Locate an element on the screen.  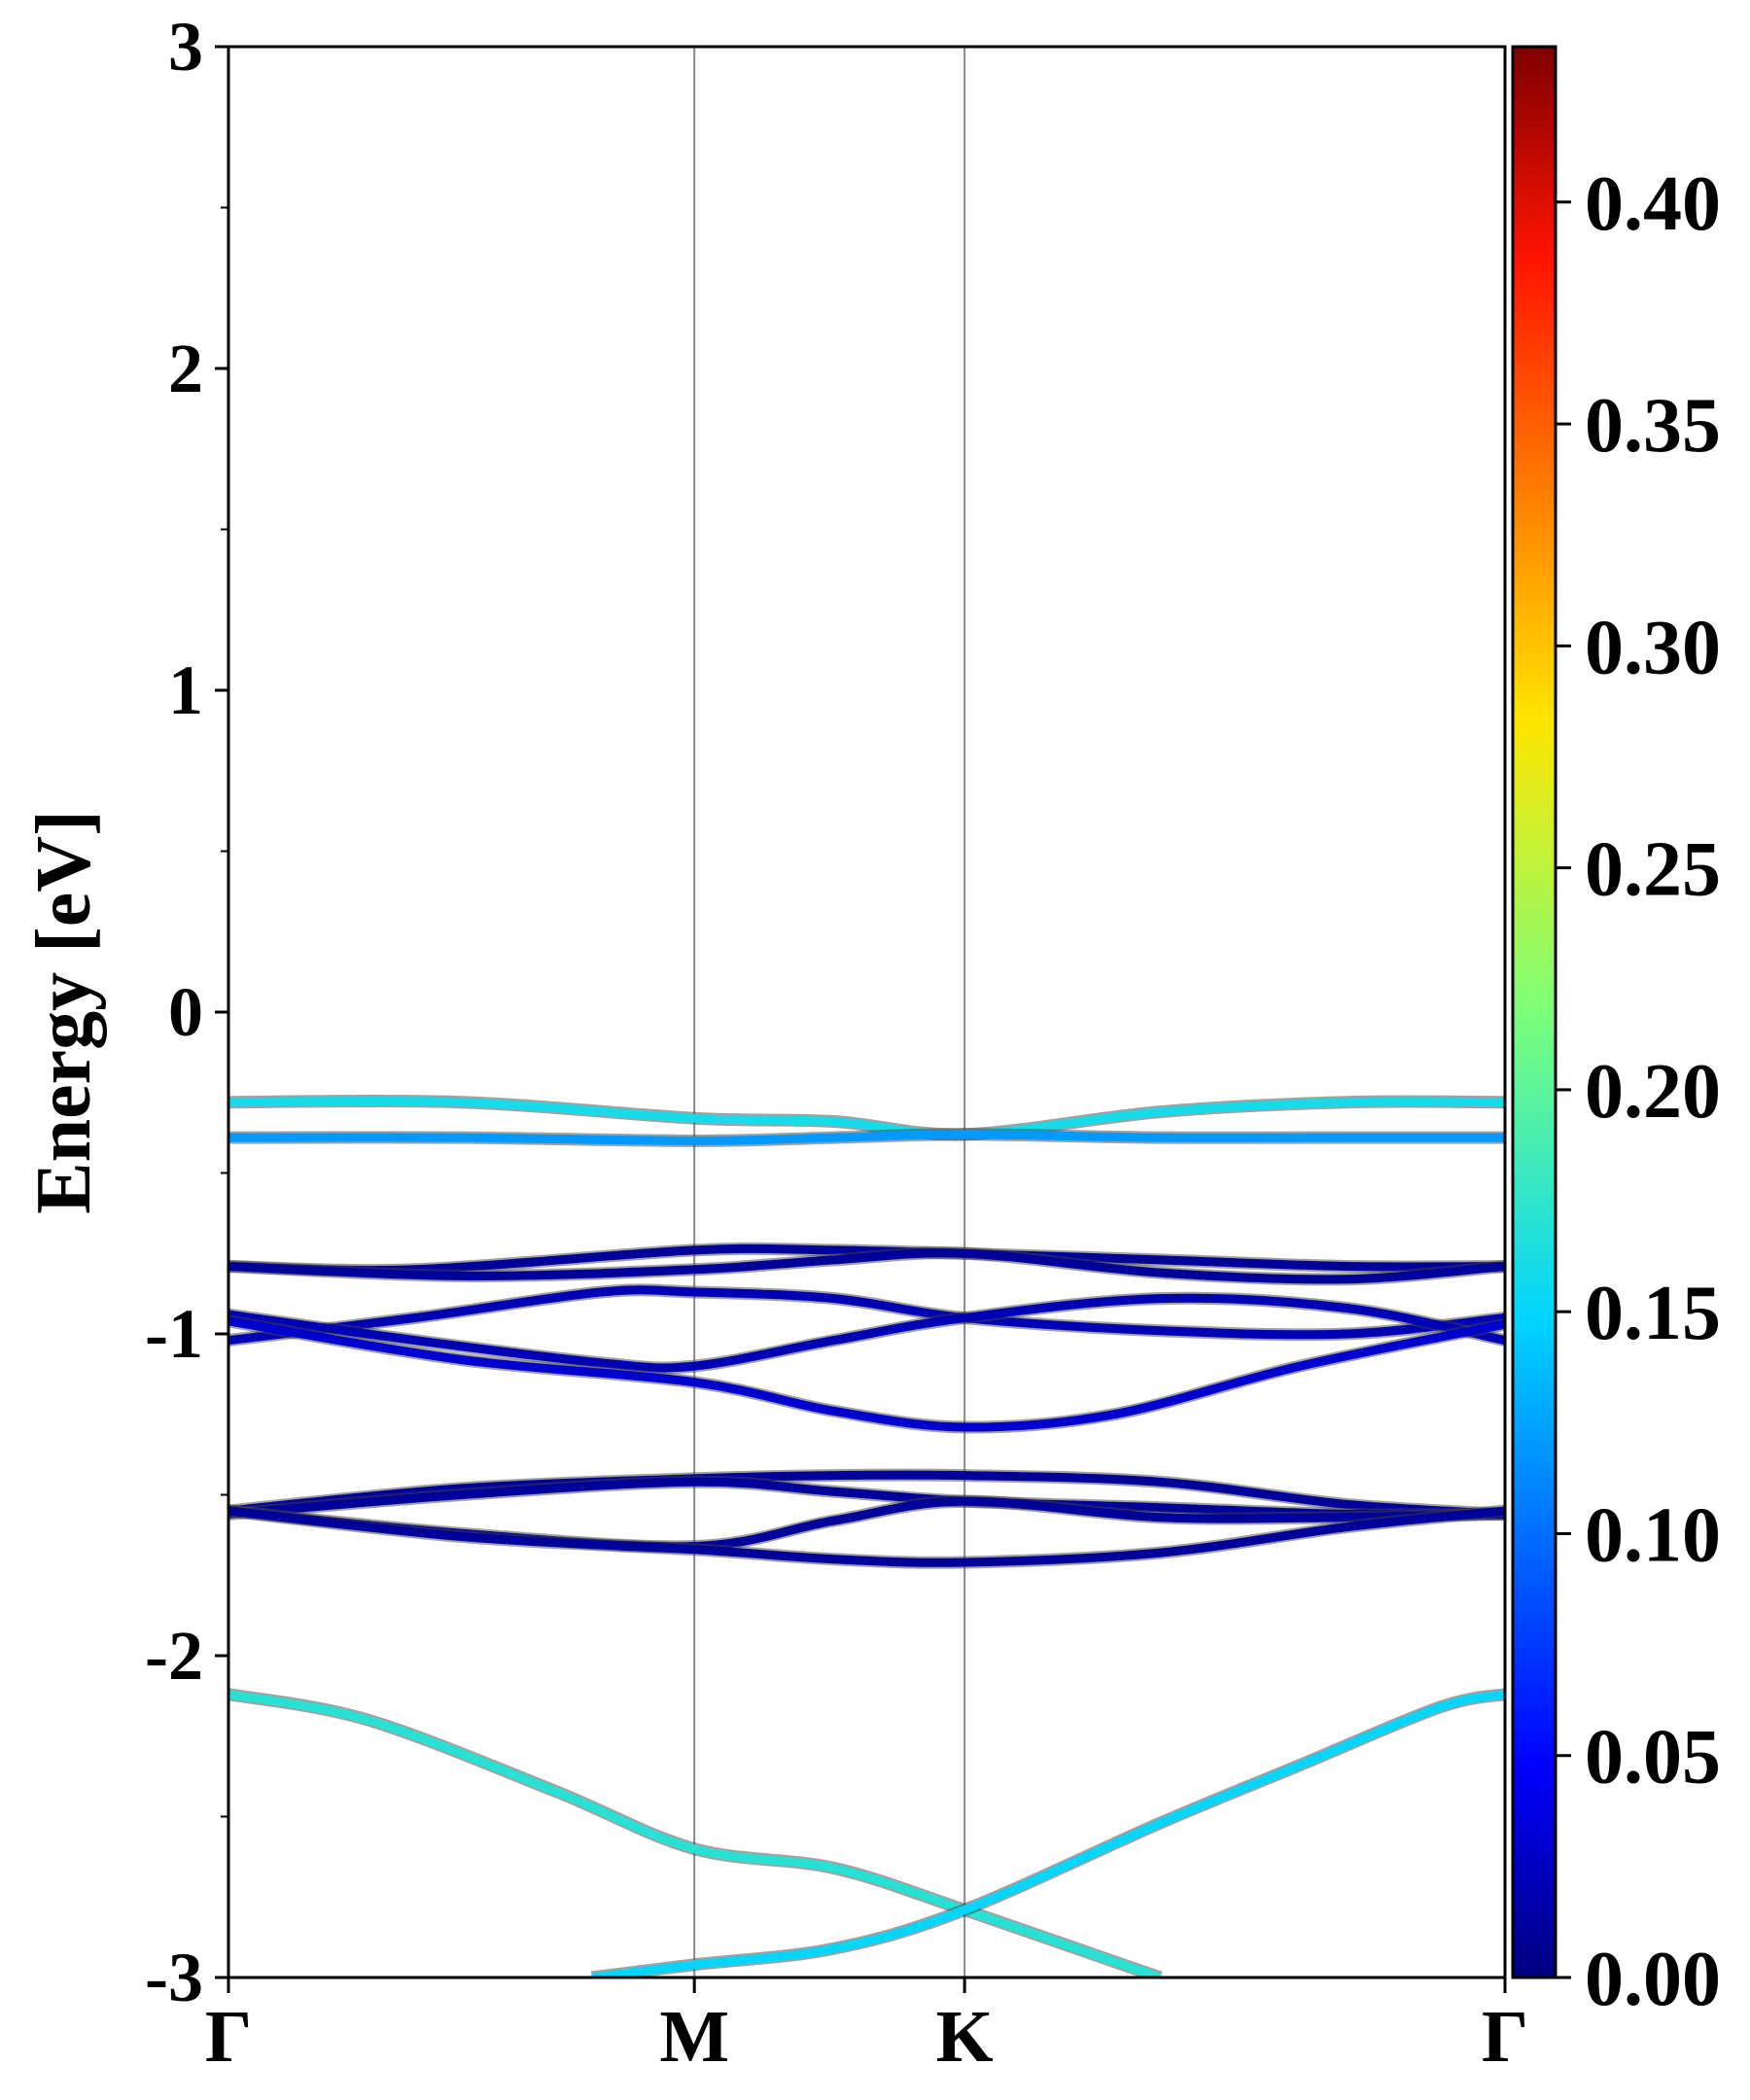
y-tick-label-3: 0 is located at coordinates (185, 1012).